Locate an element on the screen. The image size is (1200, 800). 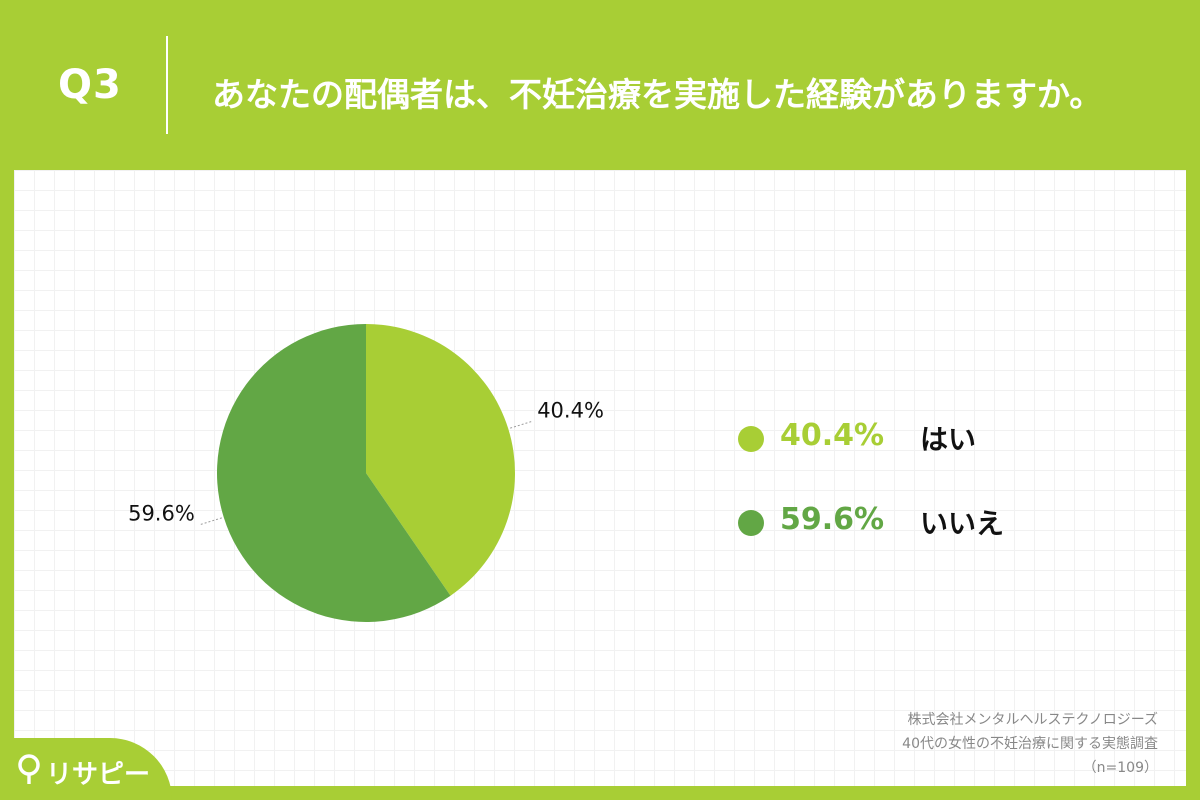
pie-slices is located at coordinates (366, 473).